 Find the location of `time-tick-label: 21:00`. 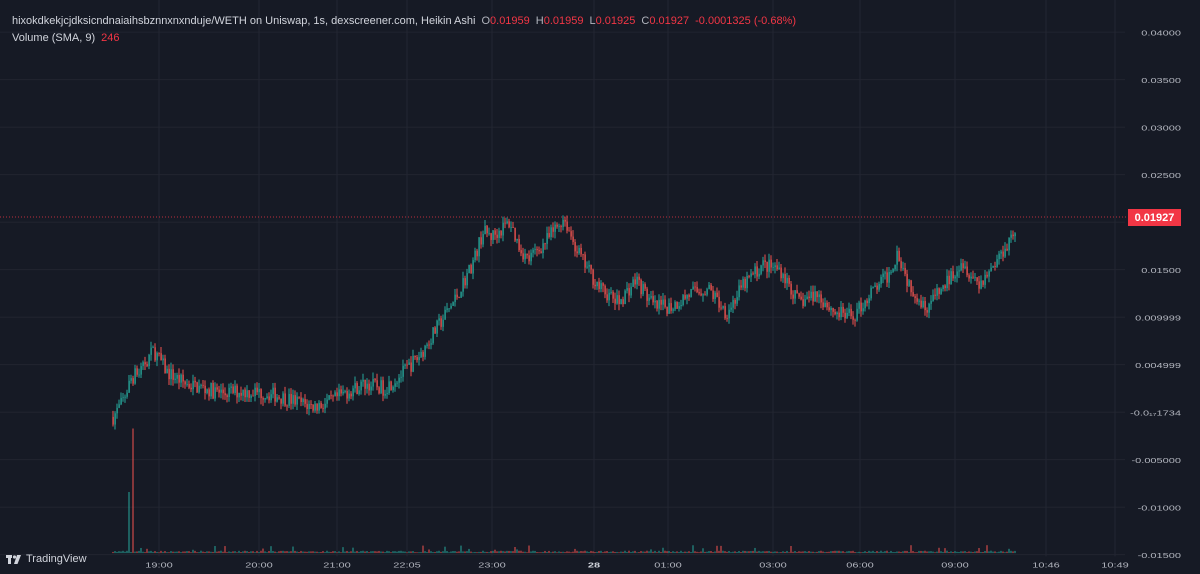

time-tick-label: 21:00 is located at coordinates (337, 565).